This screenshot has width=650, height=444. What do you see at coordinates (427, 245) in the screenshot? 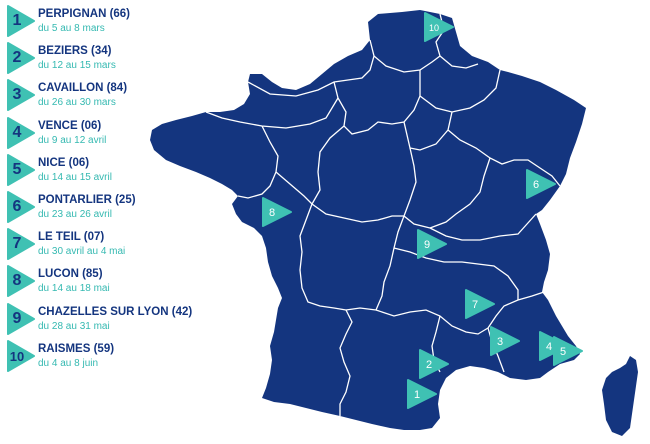
I see `map-marker-number: 9` at bounding box center [427, 245].